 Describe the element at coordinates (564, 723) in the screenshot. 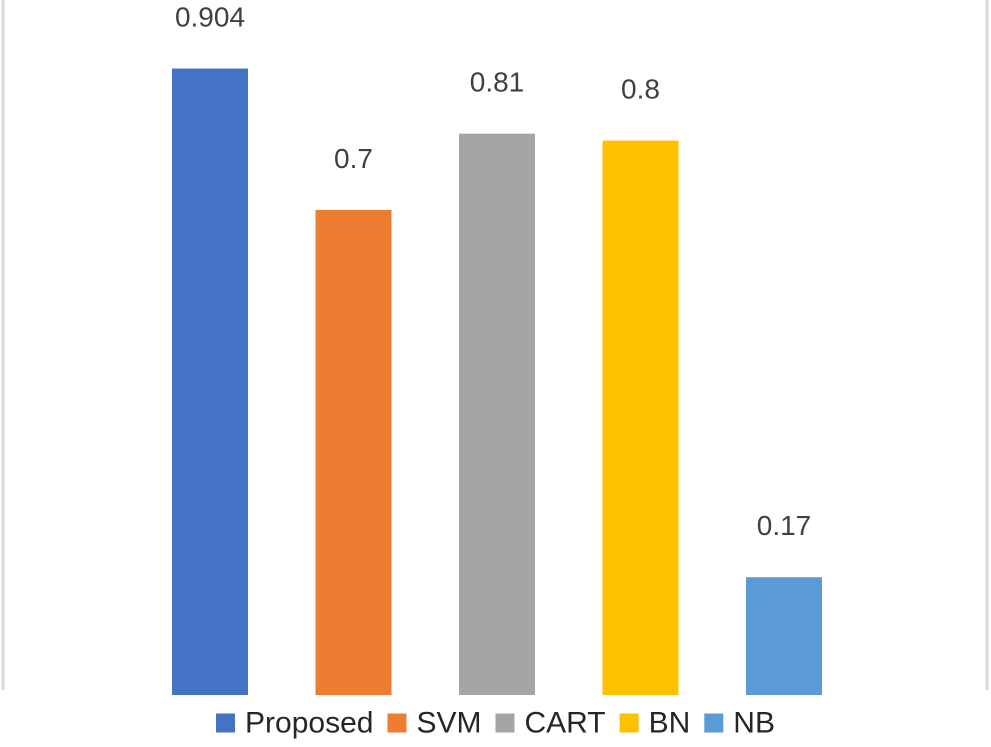

I see `legend-label-cart: CART` at that location.